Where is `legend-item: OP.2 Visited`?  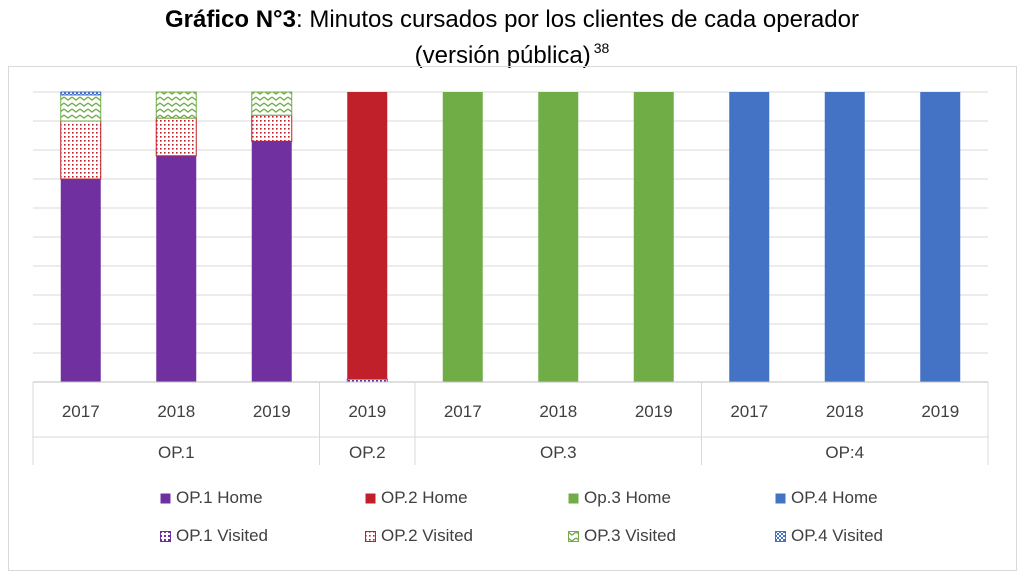 legend-item: OP.2 Visited is located at coordinates (419, 536).